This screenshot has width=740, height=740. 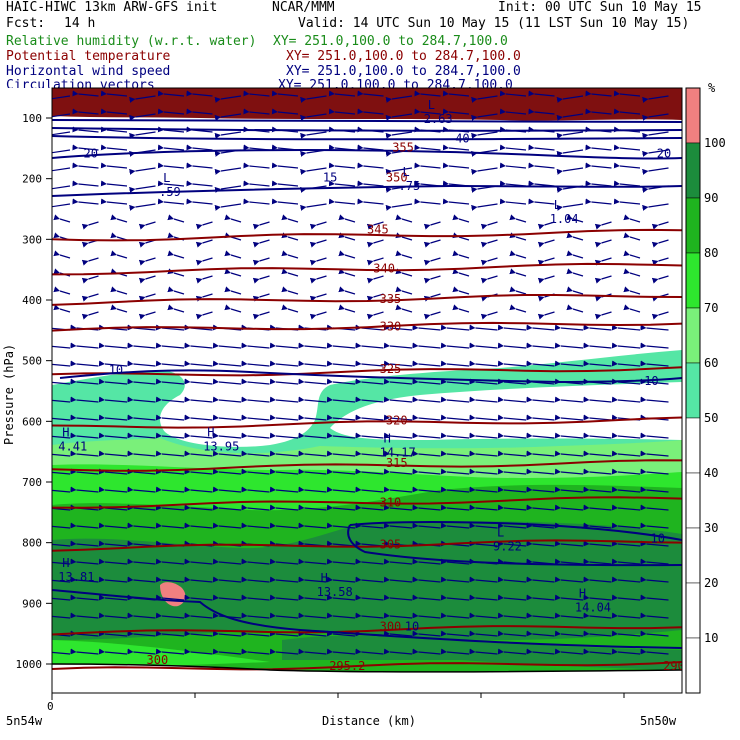 What do you see at coordinates (403, 147) in the screenshot?
I see `theta-contour-label: 355` at bounding box center [403, 147].